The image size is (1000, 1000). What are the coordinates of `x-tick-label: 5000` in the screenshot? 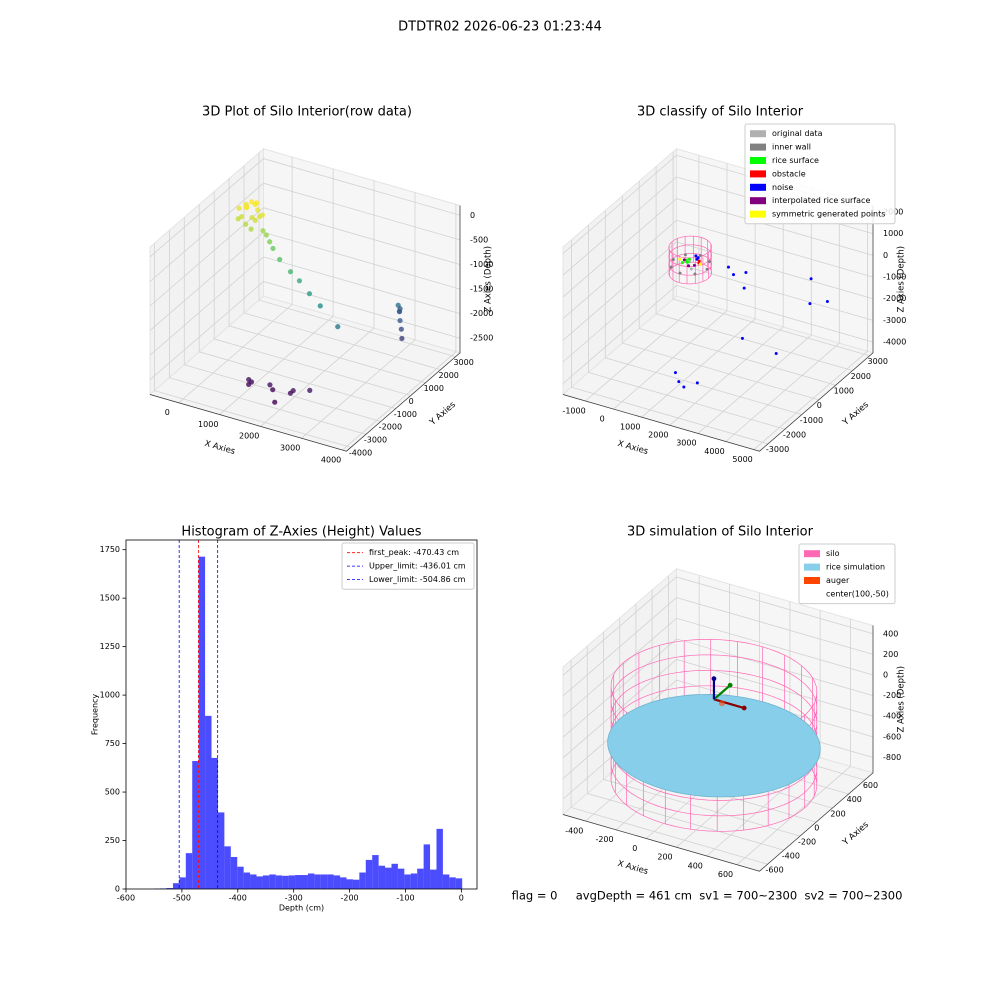 It's located at (742, 459).